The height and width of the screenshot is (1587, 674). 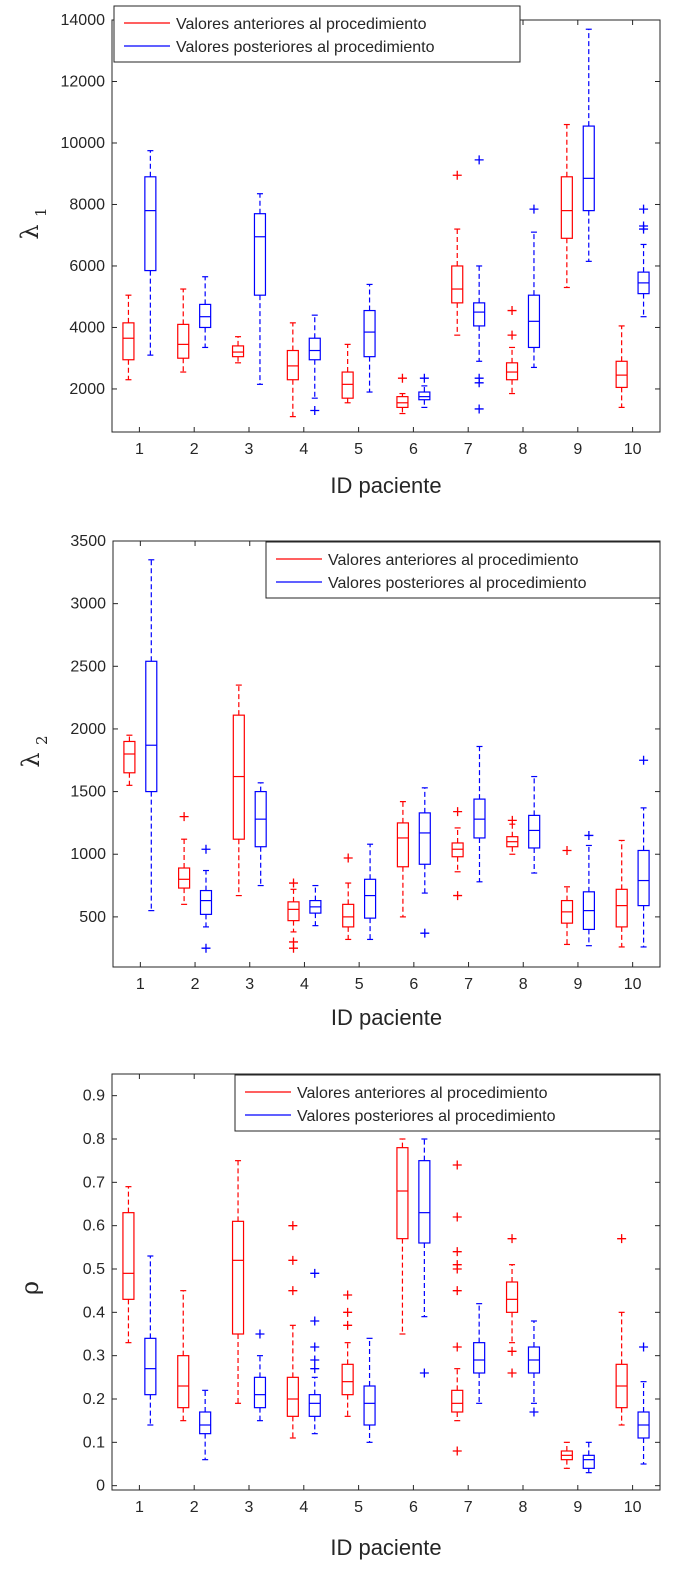 I want to click on y-tick-label: 8000, so click(x=87, y=204).